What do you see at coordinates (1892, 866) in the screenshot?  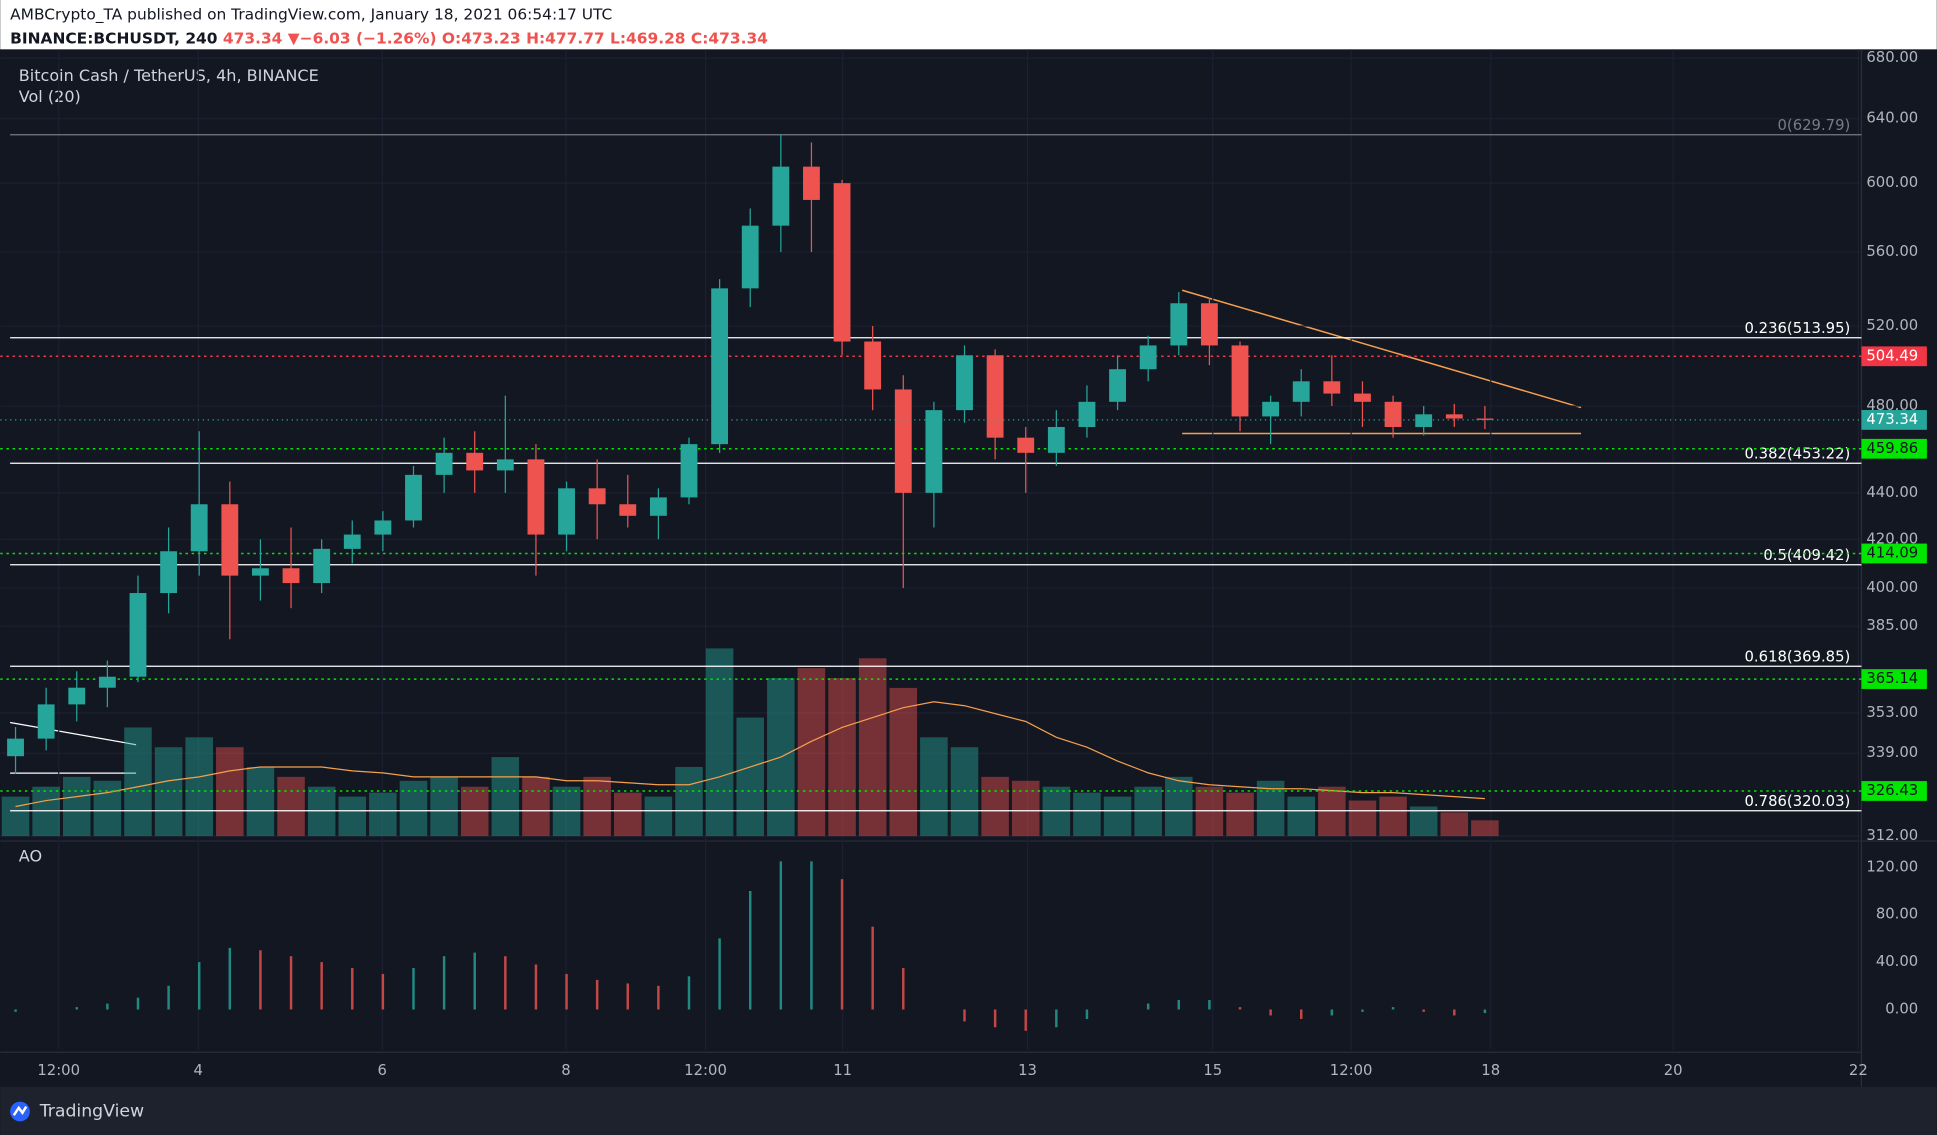 I see `ao-tick-label: 120.00` at bounding box center [1892, 866].